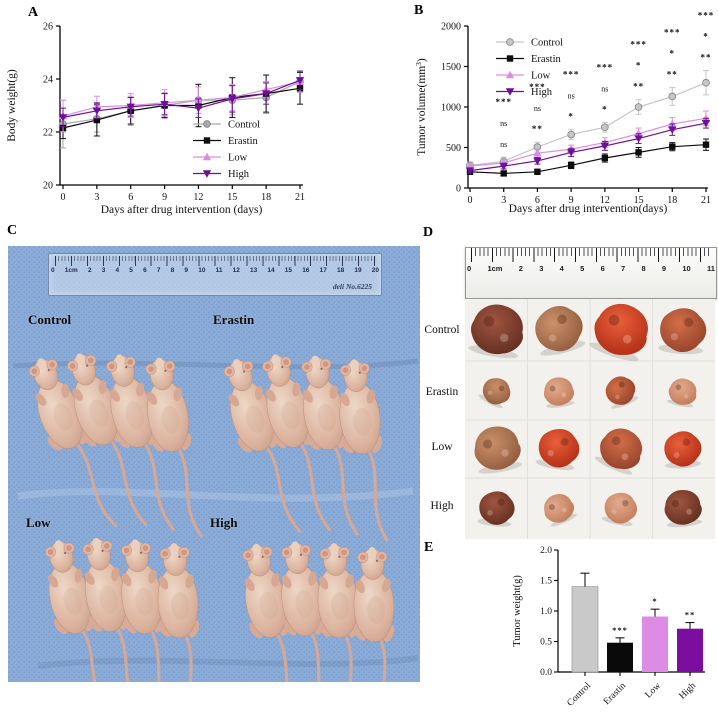 The image size is (718, 716). What do you see at coordinates (96, 197) in the screenshot?
I see `svg-text: 3` at bounding box center [96, 197].